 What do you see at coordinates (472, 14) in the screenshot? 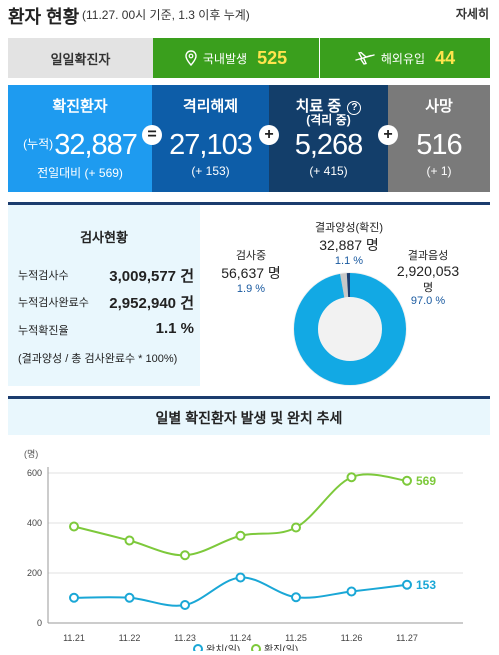
I see `more-link: 자세히` at bounding box center [472, 14].